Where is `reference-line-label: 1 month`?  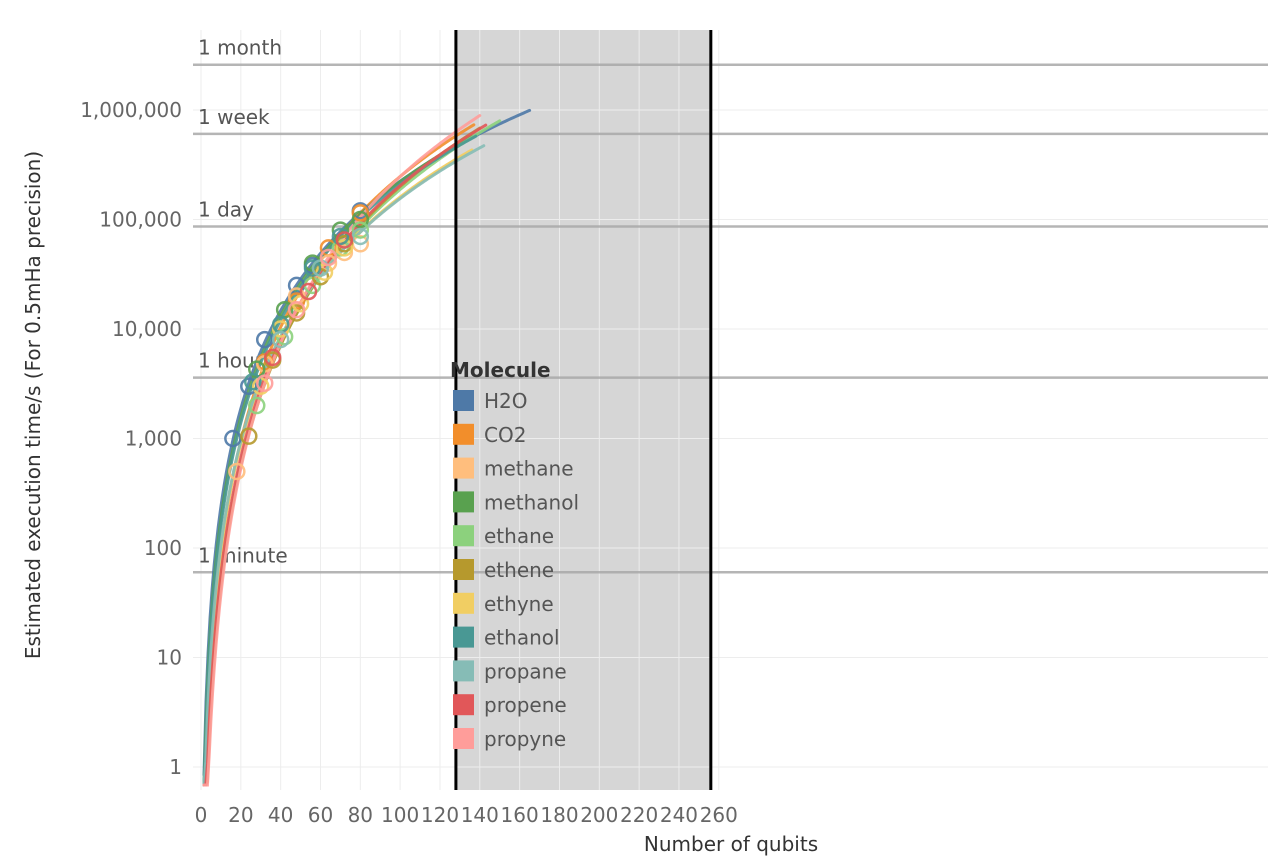 reference-line-label: 1 month is located at coordinates (240, 48).